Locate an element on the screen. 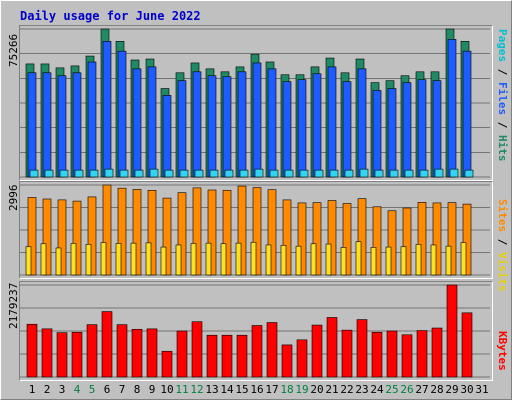  day-label: 31 is located at coordinates (482, 389).